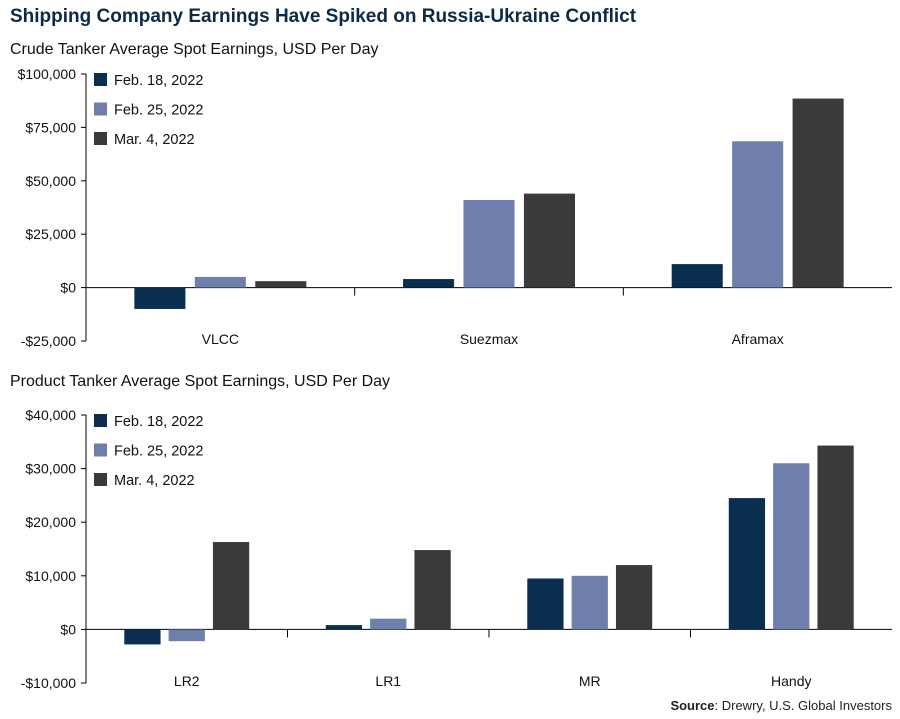 Image resolution: width=900 pixels, height=719 pixels. Describe the element at coordinates (692, 705) in the screenshot. I see `source-label: Source` at that location.